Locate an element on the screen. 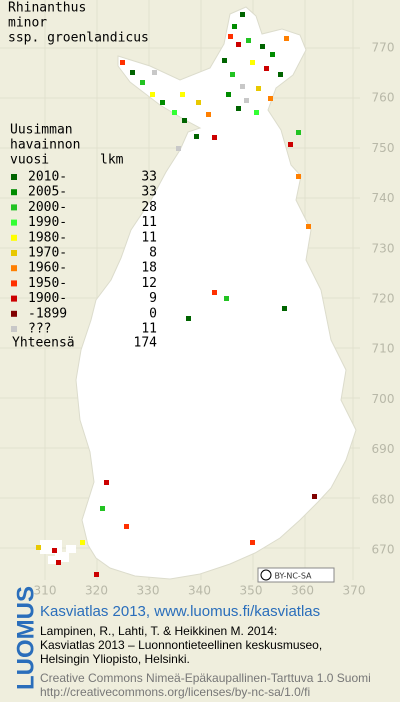 Image resolution: width=400 pixels, height=702 pixels. legend-year: ??? is located at coordinates (39, 329).